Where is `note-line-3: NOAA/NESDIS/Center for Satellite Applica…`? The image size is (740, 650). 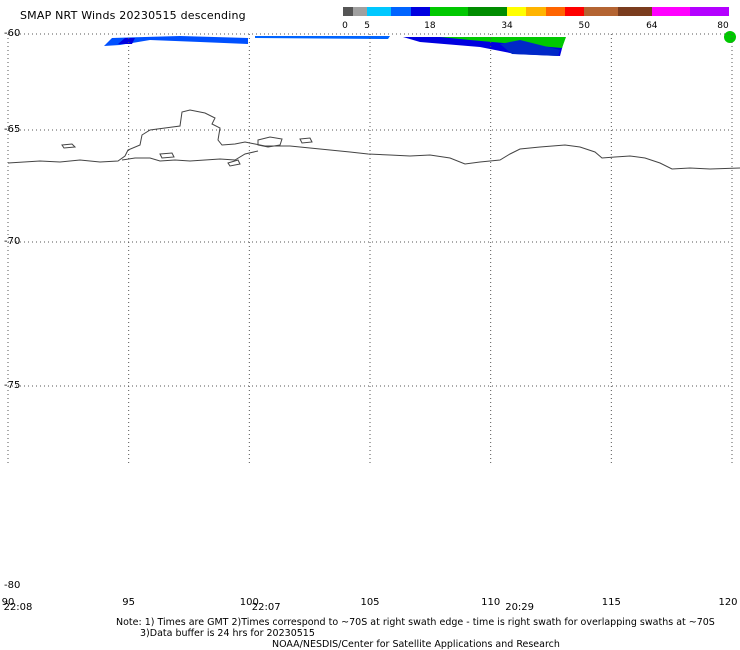 note-line-3: NOAA/NESDIS/Center for Satellite Applica… is located at coordinates (416, 644).